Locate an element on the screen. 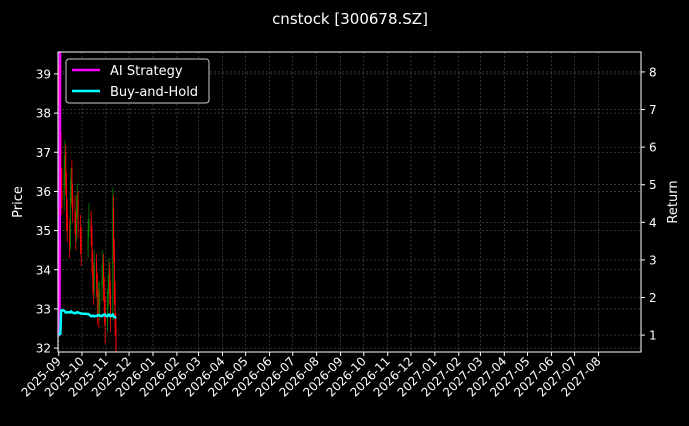  y-axis-label-right: Return is located at coordinates (673, 201).